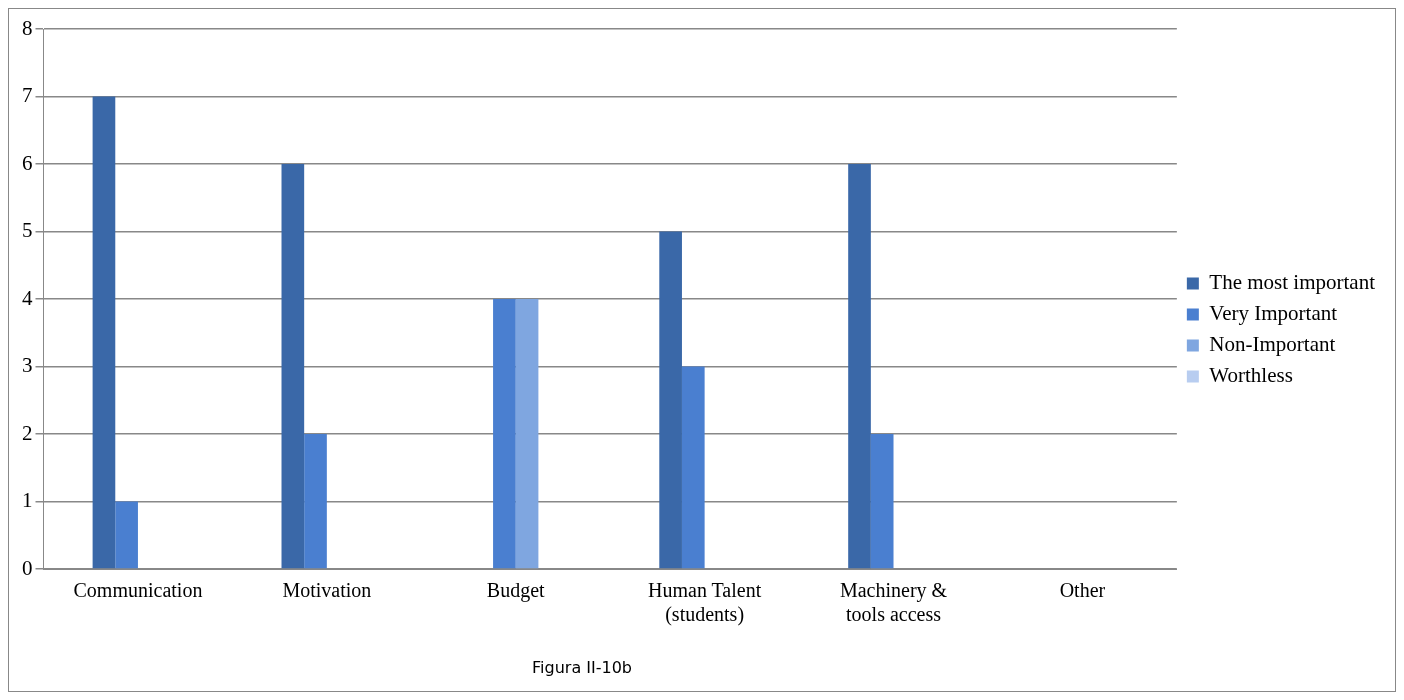 Image resolution: width=1404 pixels, height=700 pixels. What do you see at coordinates (27, 365) in the screenshot?
I see `y-tick-label: 3` at bounding box center [27, 365].